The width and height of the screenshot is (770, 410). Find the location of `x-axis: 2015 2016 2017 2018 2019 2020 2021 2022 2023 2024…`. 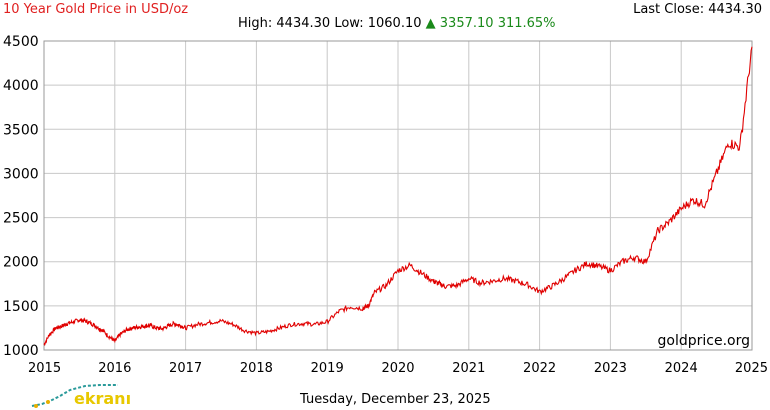

x-axis: 2015 2016 2017 2018 2019 2020 2021 2022 2023 2024… is located at coordinates (398, 368).